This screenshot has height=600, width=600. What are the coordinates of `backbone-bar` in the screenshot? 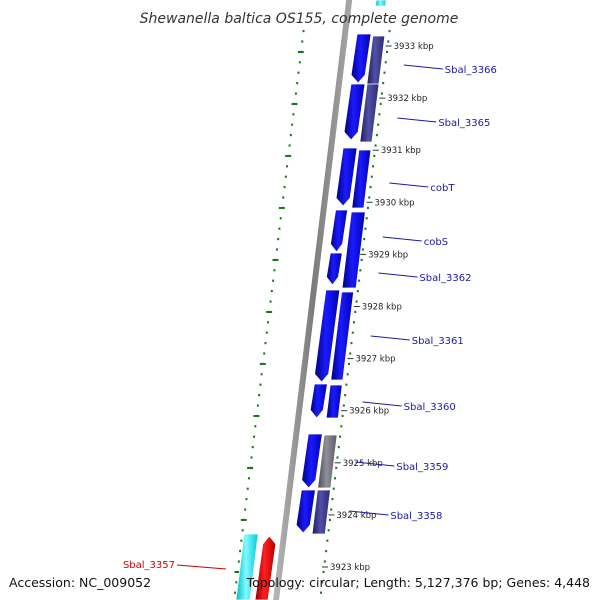 It's located at (313, 300).